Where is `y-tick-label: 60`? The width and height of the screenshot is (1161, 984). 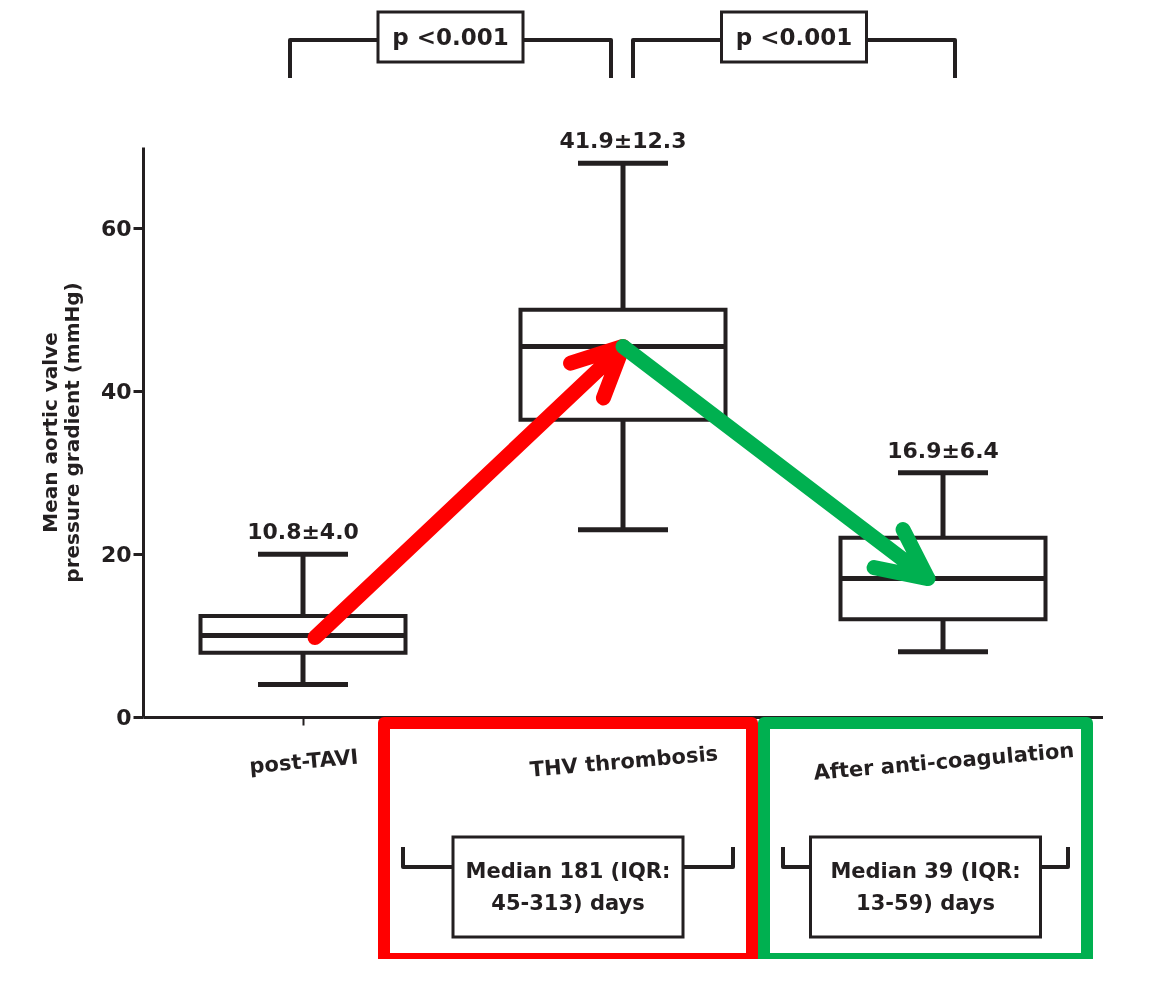
y-tick-label: 60 is located at coordinates (116, 228).